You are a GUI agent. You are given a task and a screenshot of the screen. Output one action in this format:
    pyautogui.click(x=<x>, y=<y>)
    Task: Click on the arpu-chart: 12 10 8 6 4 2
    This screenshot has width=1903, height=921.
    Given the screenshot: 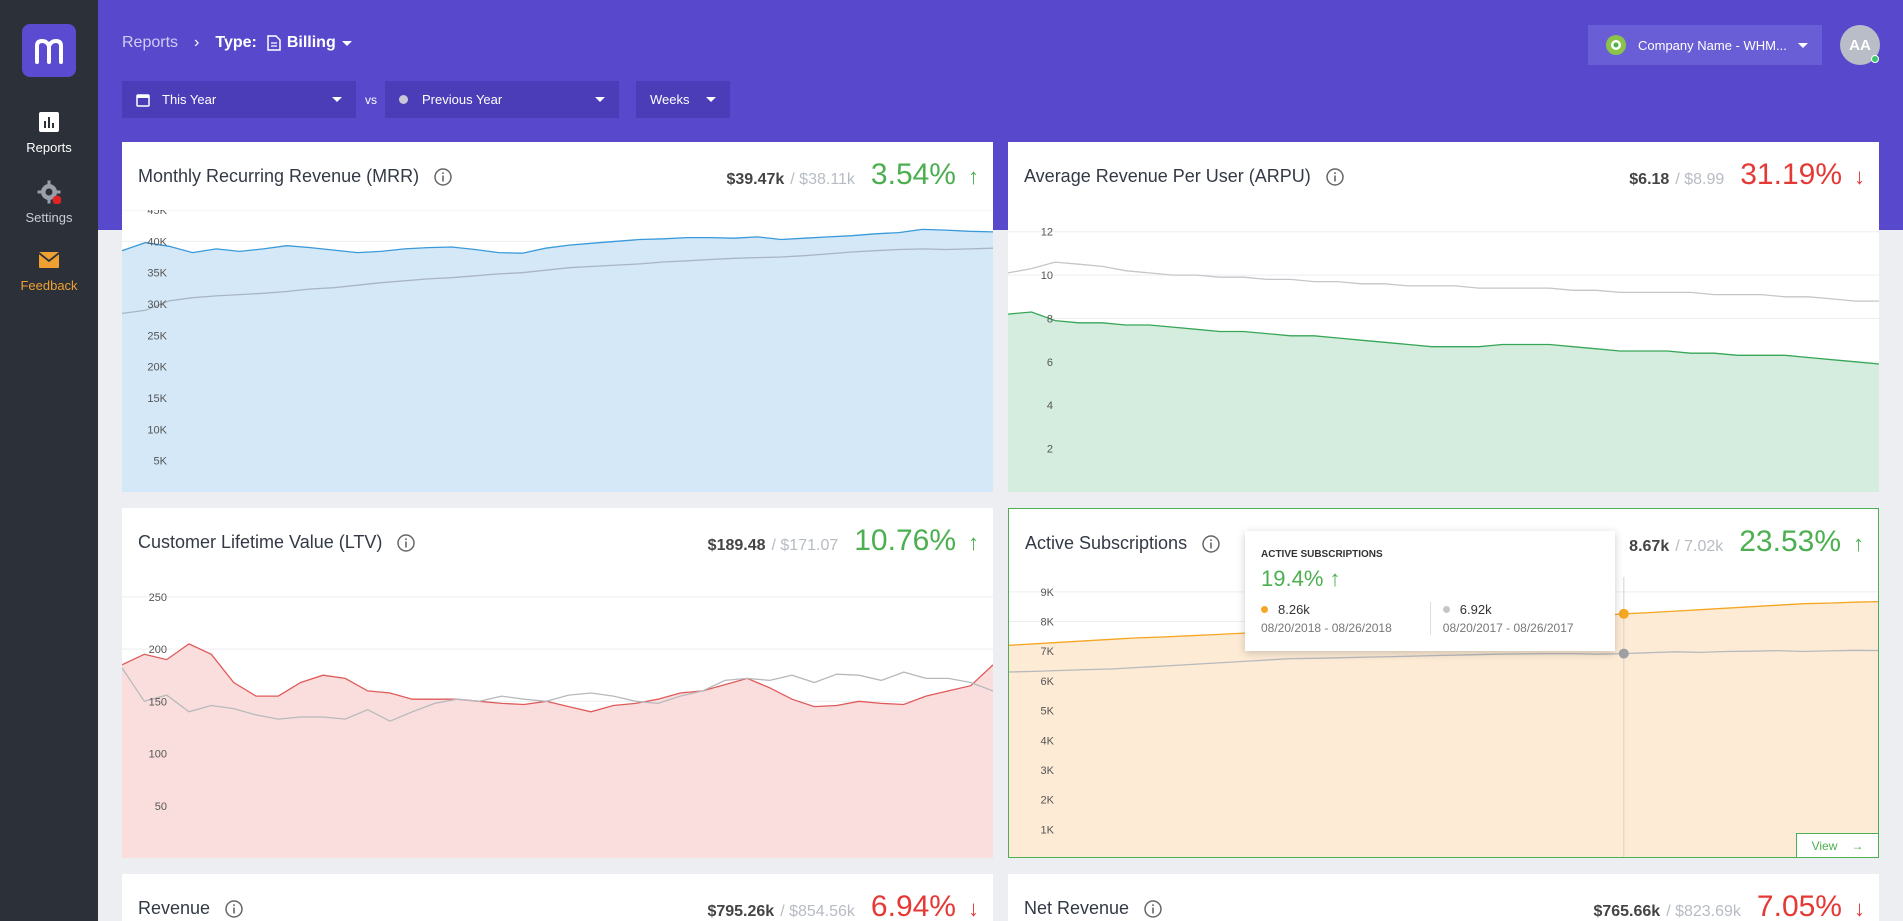 What is the action you would take?
    pyautogui.click(x=1443, y=359)
    